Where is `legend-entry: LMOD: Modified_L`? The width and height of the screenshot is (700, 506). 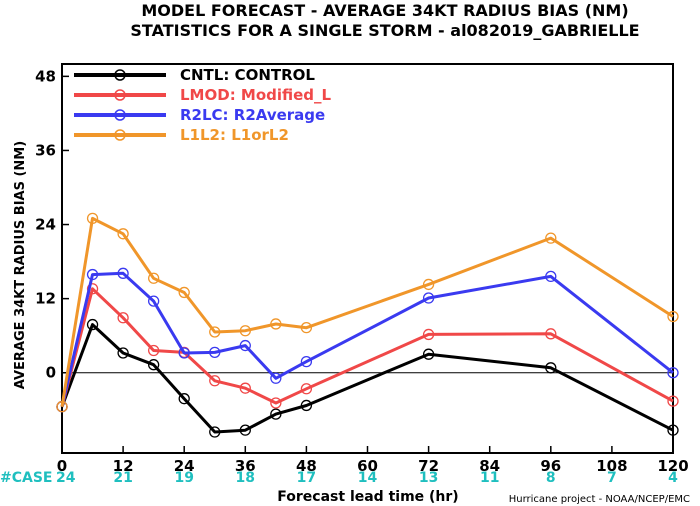 legend-entry: LMOD: Modified_L is located at coordinates (256, 95).